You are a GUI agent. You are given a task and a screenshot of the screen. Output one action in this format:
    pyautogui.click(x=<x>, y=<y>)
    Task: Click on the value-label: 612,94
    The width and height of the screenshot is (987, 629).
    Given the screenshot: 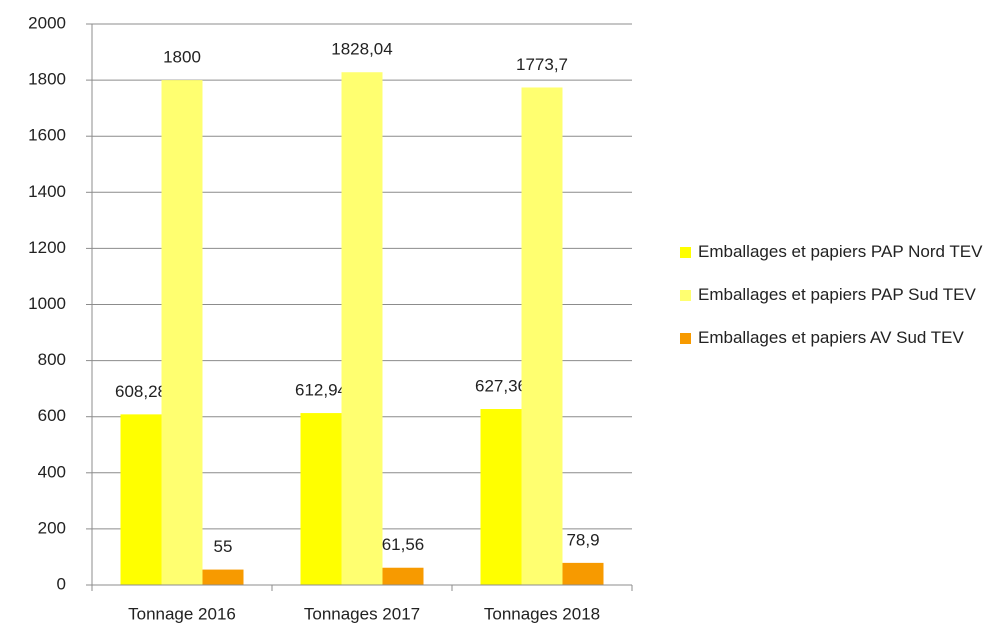 What is the action you would take?
    pyautogui.click(x=321, y=390)
    